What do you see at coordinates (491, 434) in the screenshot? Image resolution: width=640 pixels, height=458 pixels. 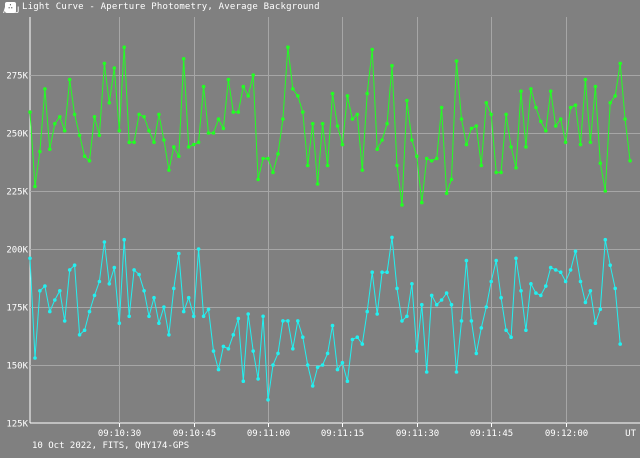 I see `x-tick-label: 09:11:45` at bounding box center [491, 434].